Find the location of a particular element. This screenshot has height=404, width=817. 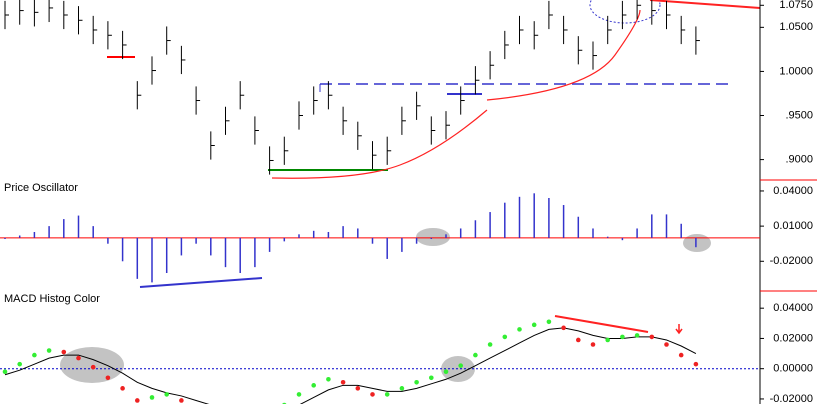

y-tick-label: 0.02000 is located at coordinates (793, 338).